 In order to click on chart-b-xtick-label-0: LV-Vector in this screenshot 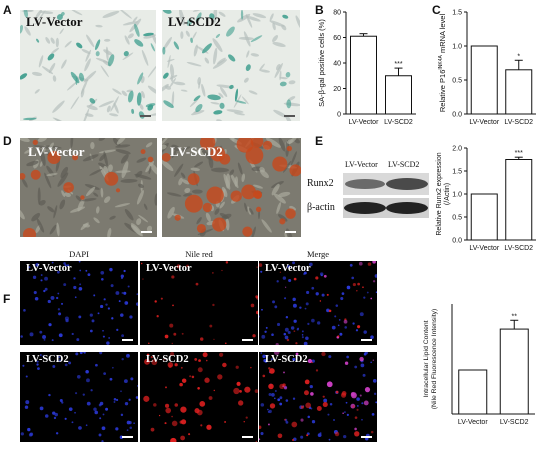, I will do `click(364, 122)`.